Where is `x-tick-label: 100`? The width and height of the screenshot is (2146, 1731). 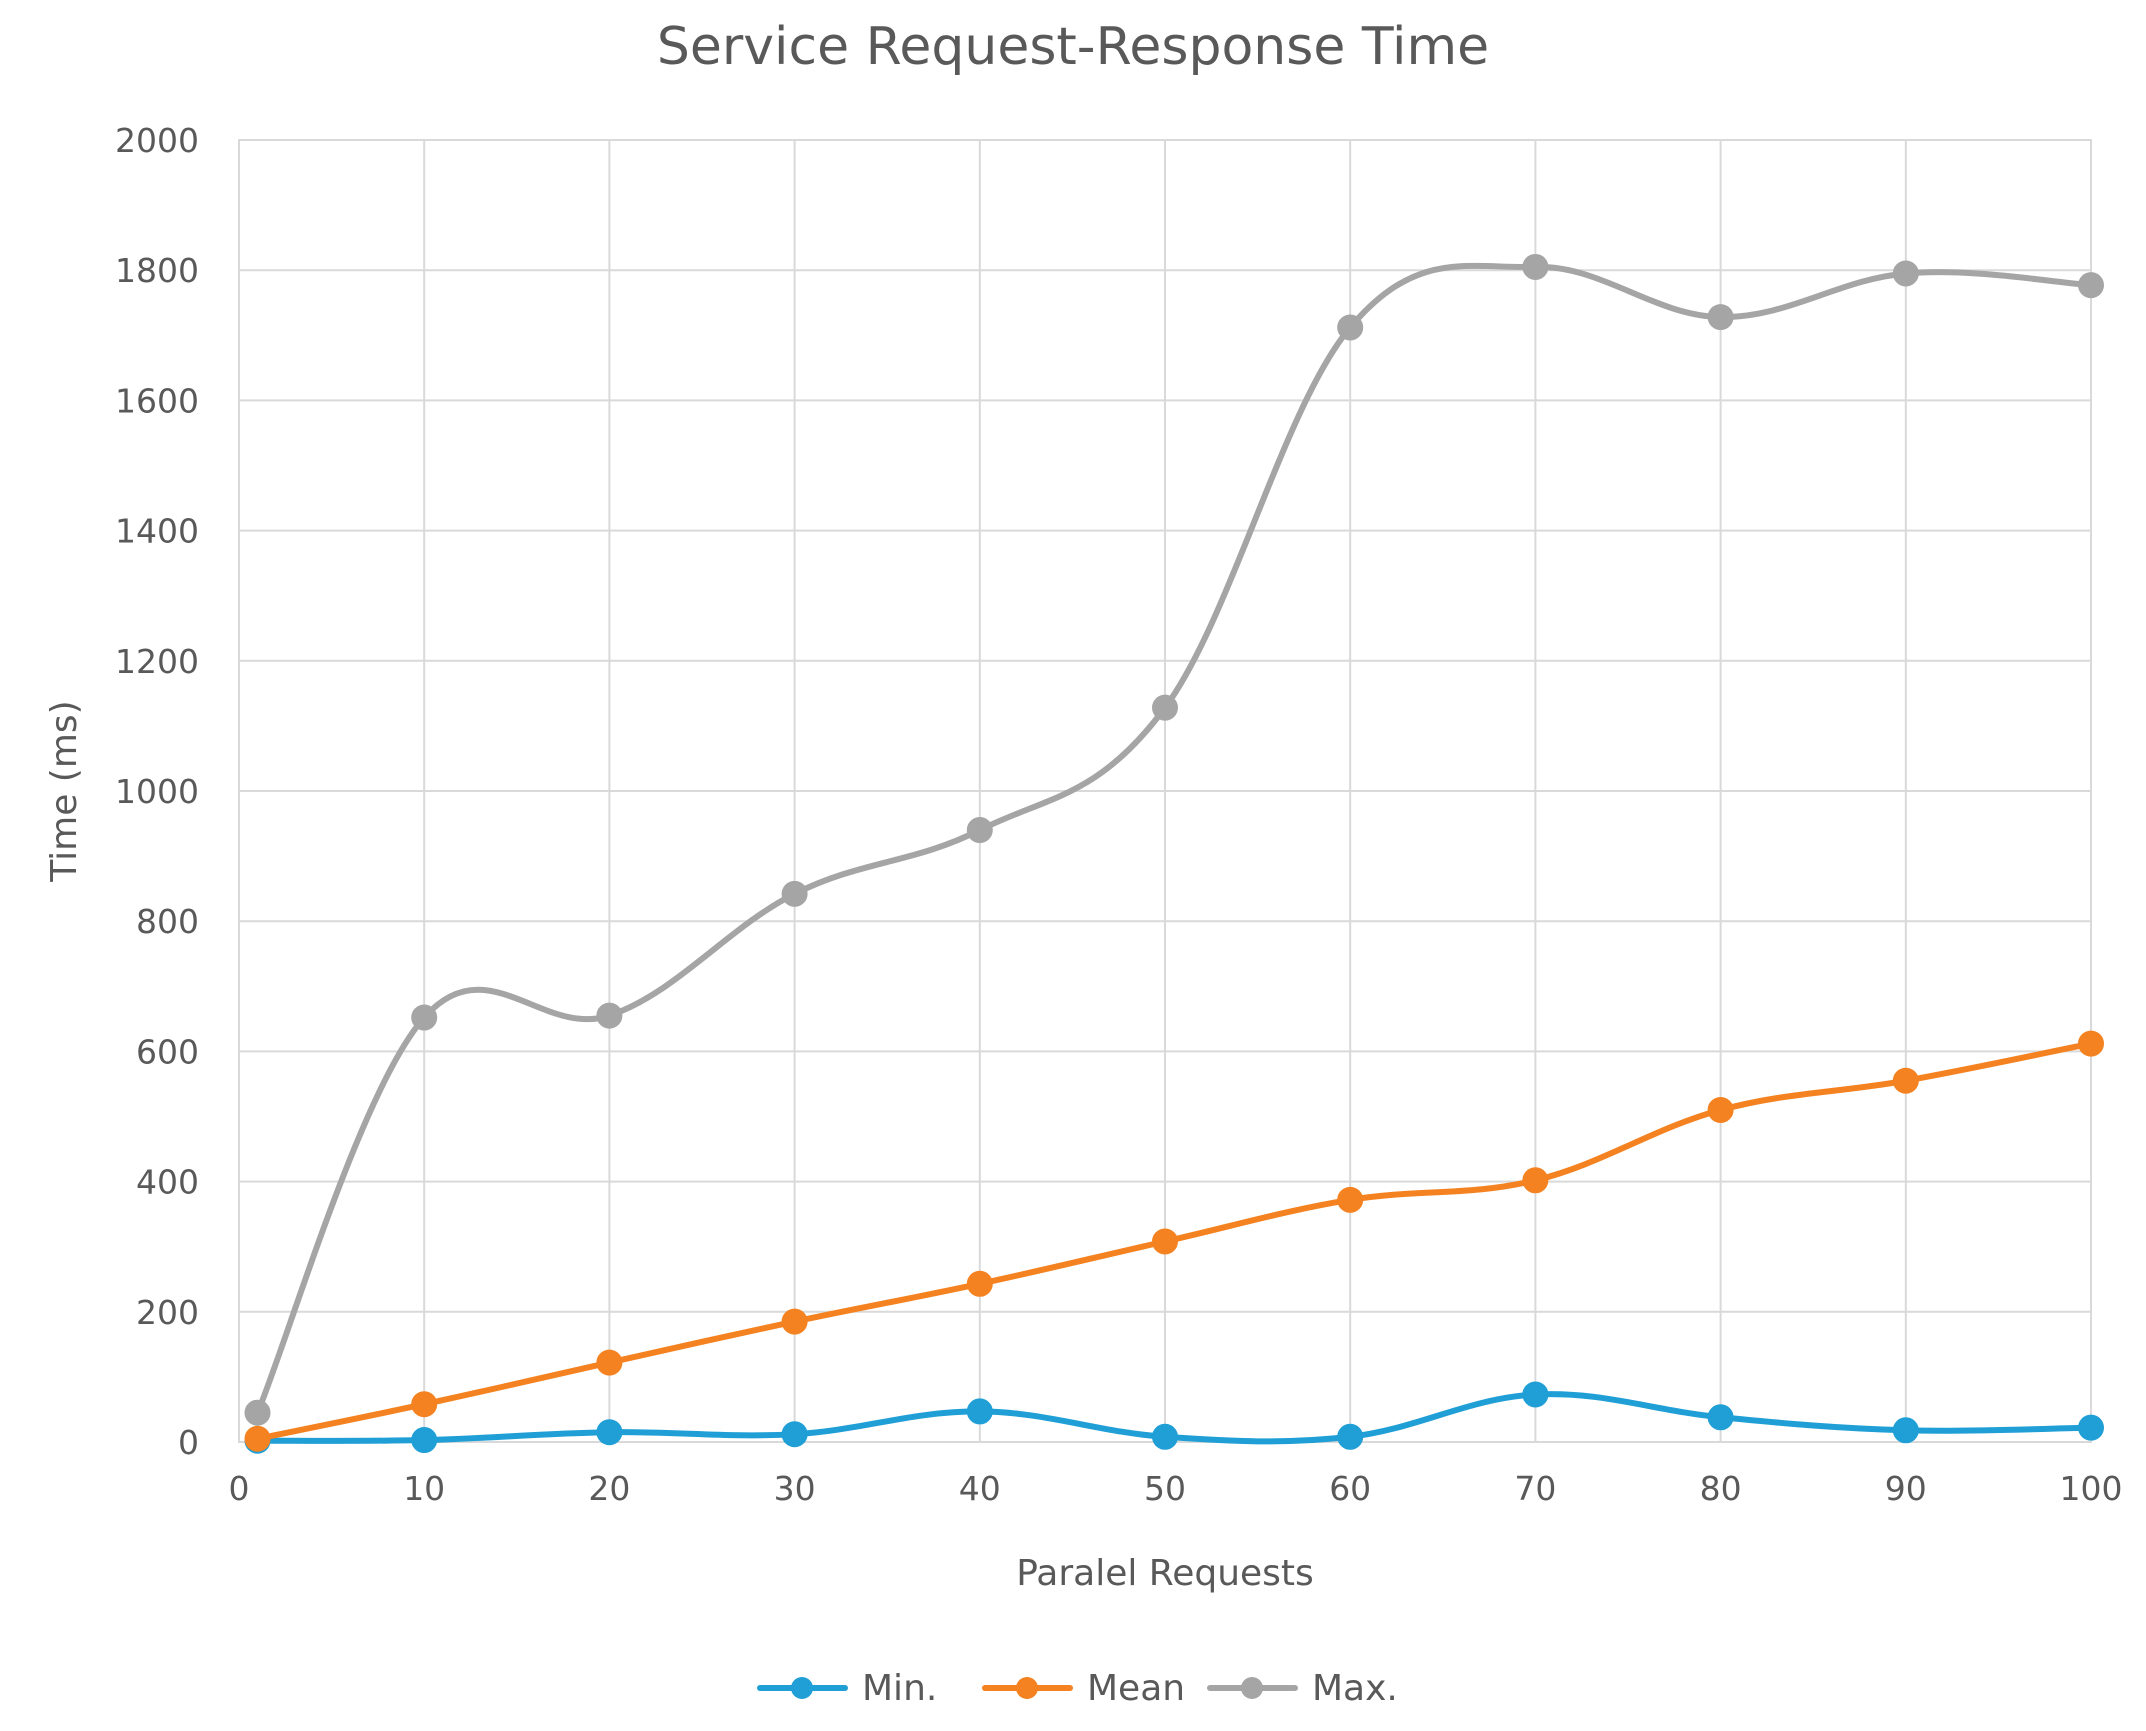
x-tick-label: 100 is located at coordinates (2091, 1488).